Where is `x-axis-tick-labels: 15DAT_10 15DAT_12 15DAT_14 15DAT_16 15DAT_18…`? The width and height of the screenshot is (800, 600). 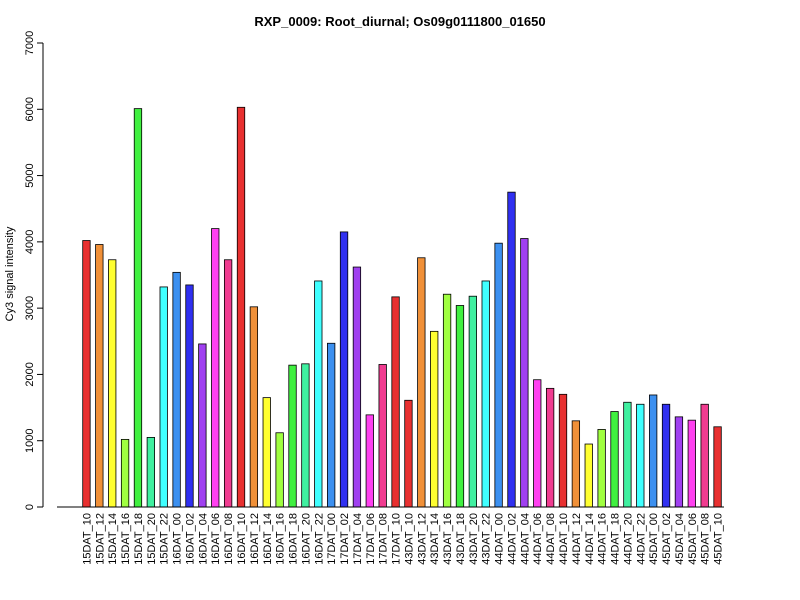
x-axis-tick-labels: 15DAT_10 15DAT_12 15DAT_14 15DAT_16 15DAT_18… is located at coordinates (402, 539).